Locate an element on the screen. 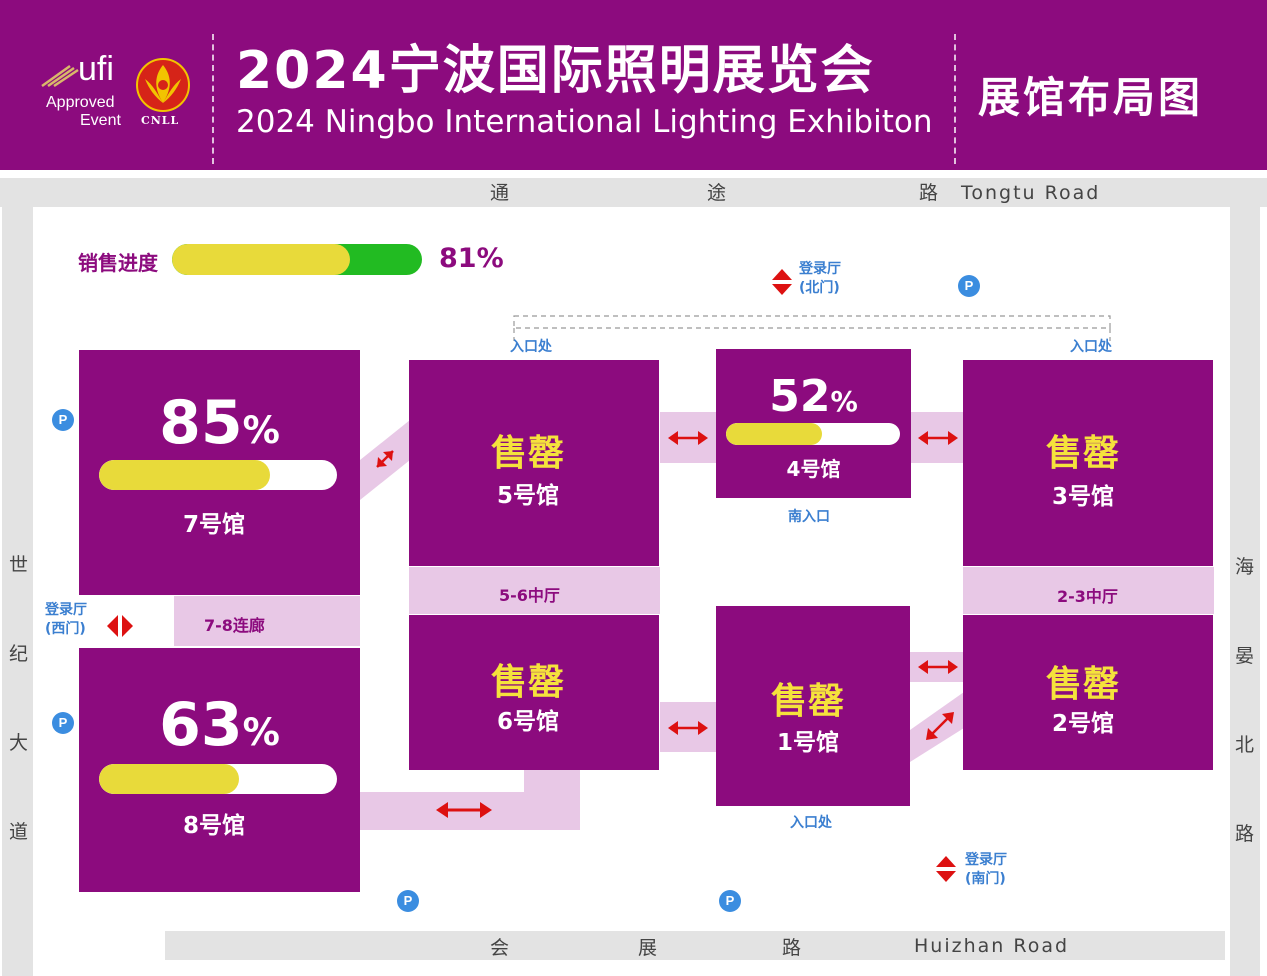 This screenshot has width=1267, height=976. hall-8-percent-sign: % is located at coordinates (261, 732).